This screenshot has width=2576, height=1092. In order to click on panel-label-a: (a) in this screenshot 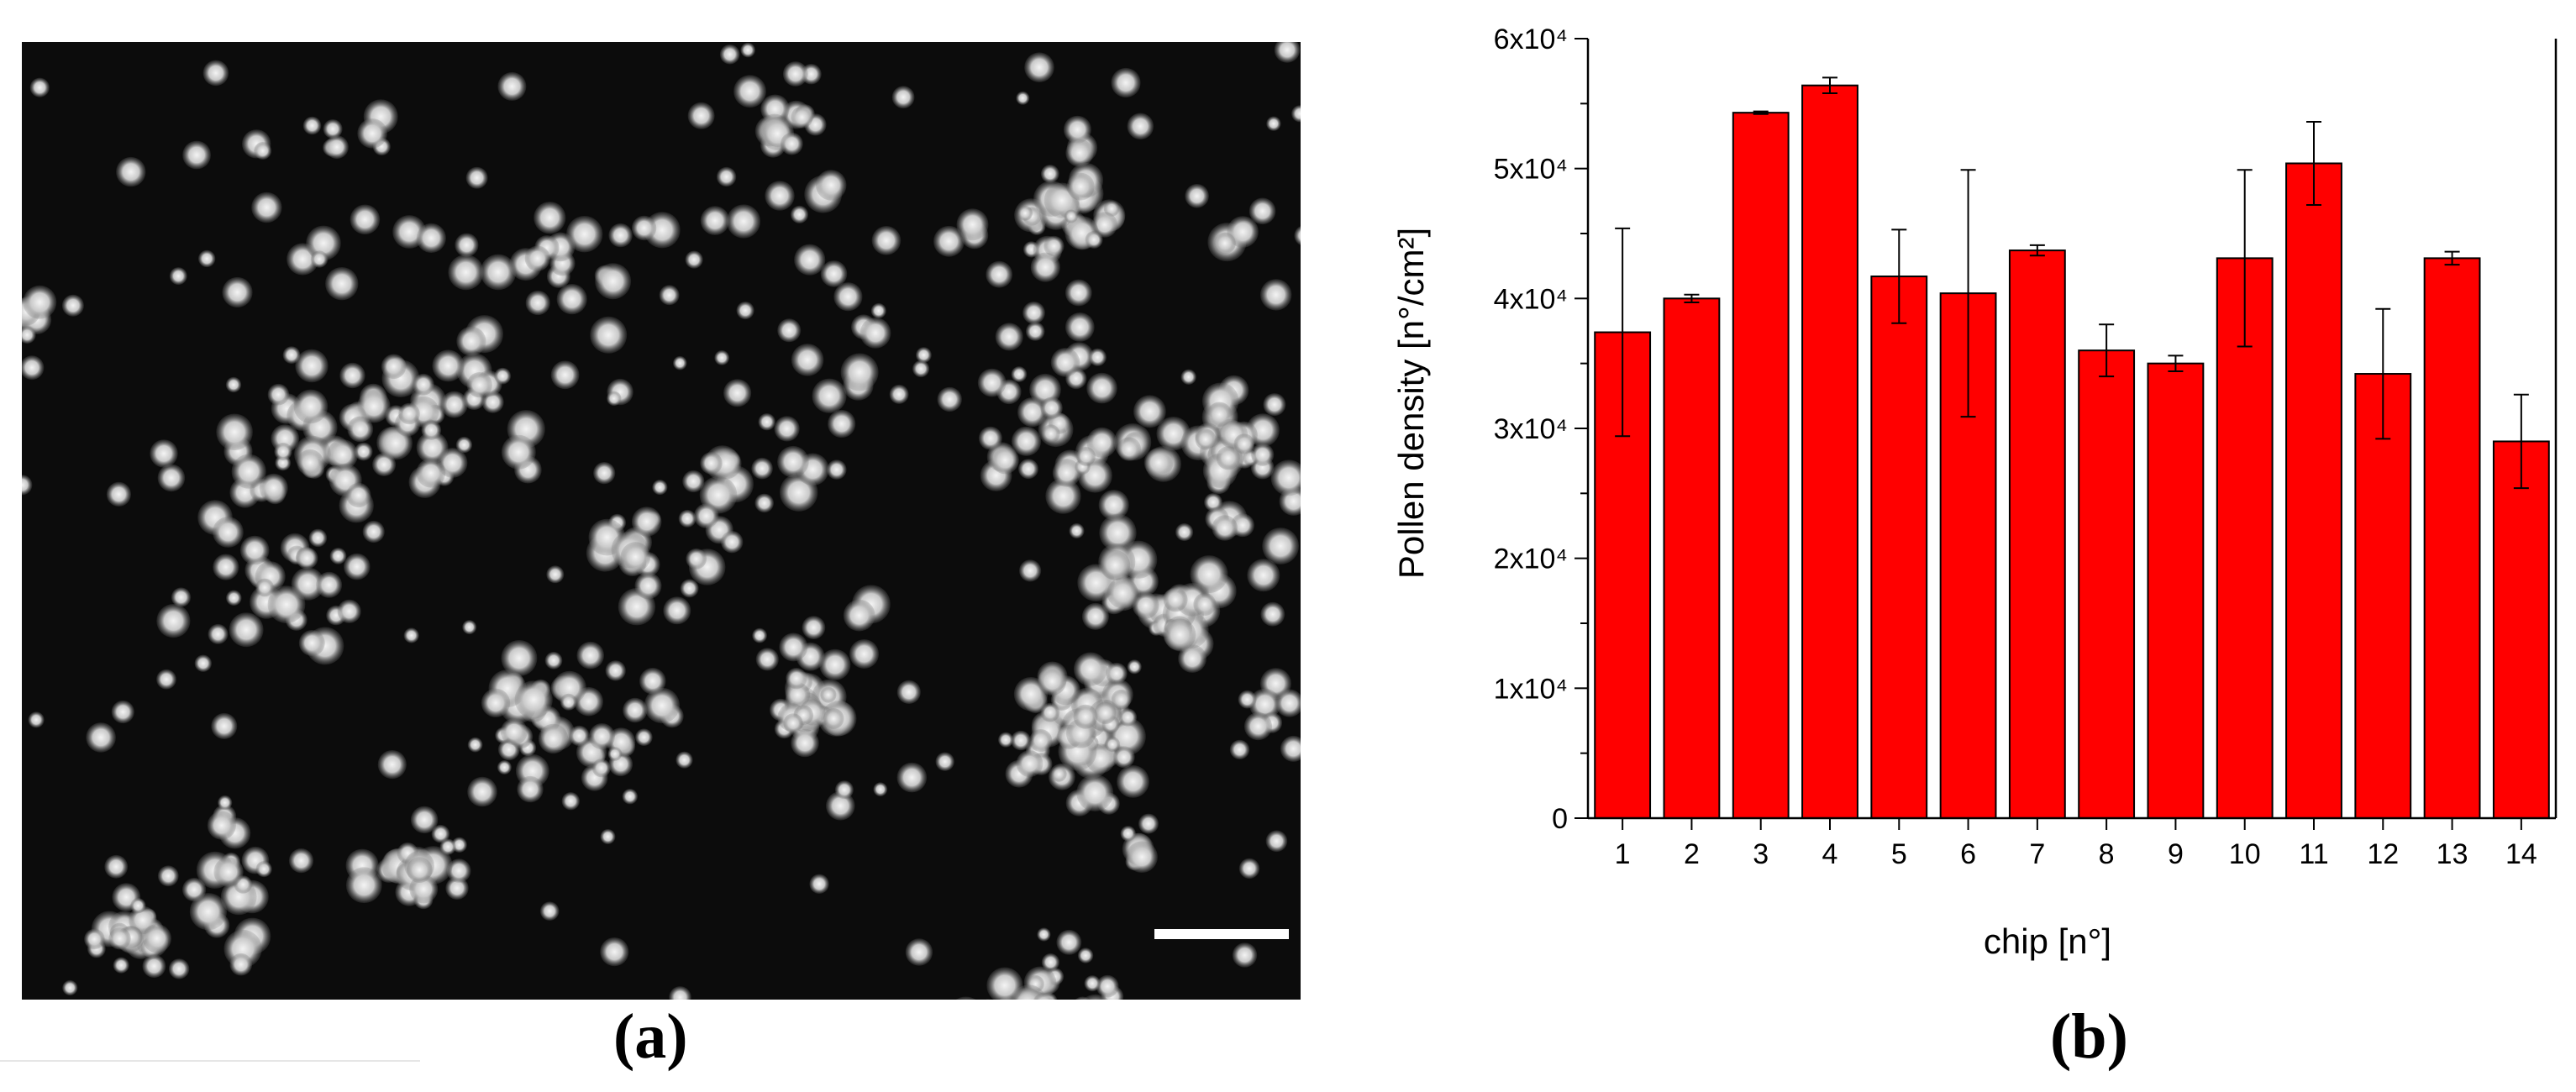, I will do `click(650, 1036)`.